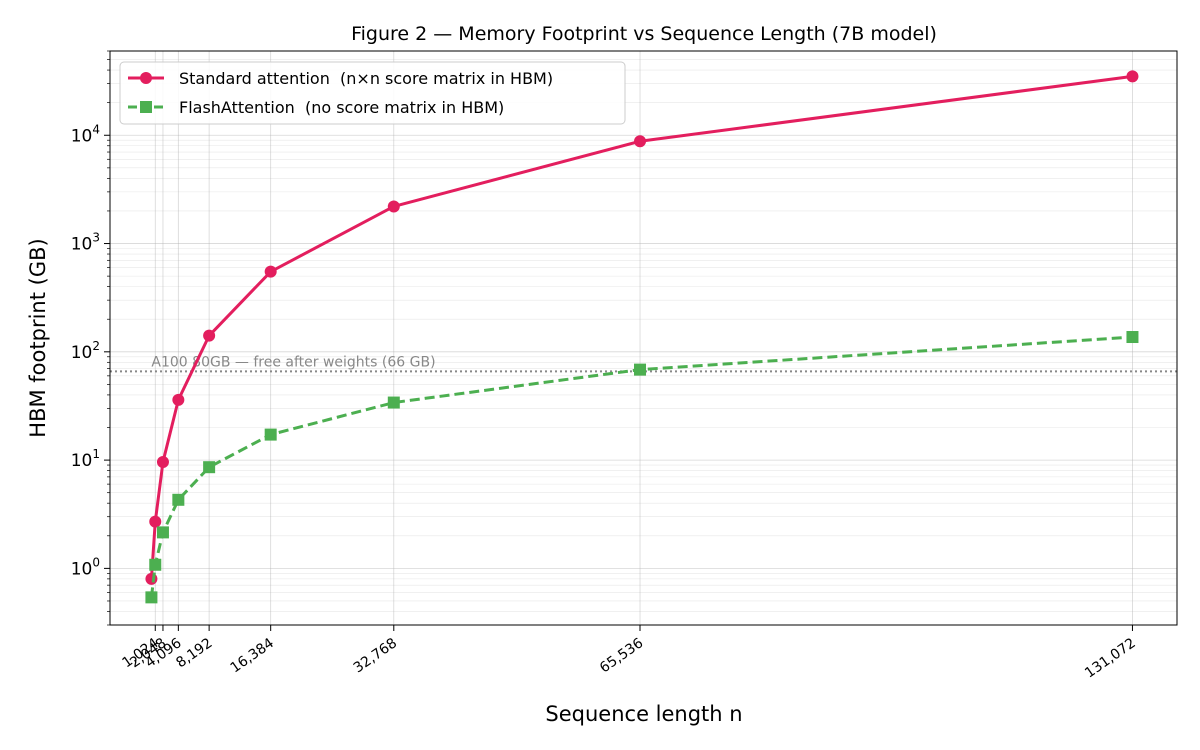 The height and width of the screenshot is (750, 1200). Describe the element at coordinates (85, 134) in the screenshot. I see `y-tick-label: 10⁴` at that location.